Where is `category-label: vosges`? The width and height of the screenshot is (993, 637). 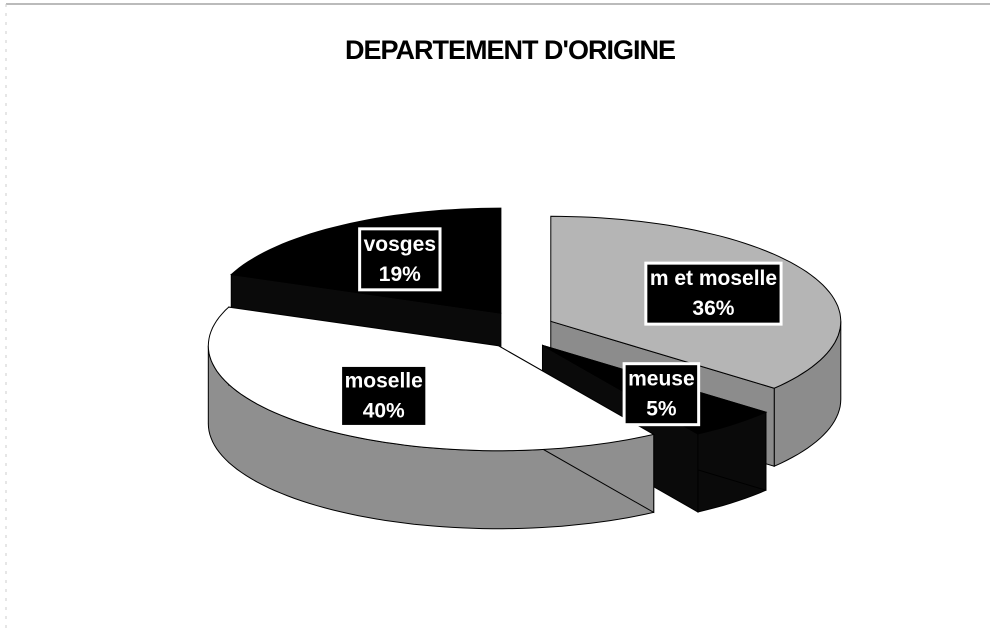
category-label: vosges is located at coordinates (400, 244).